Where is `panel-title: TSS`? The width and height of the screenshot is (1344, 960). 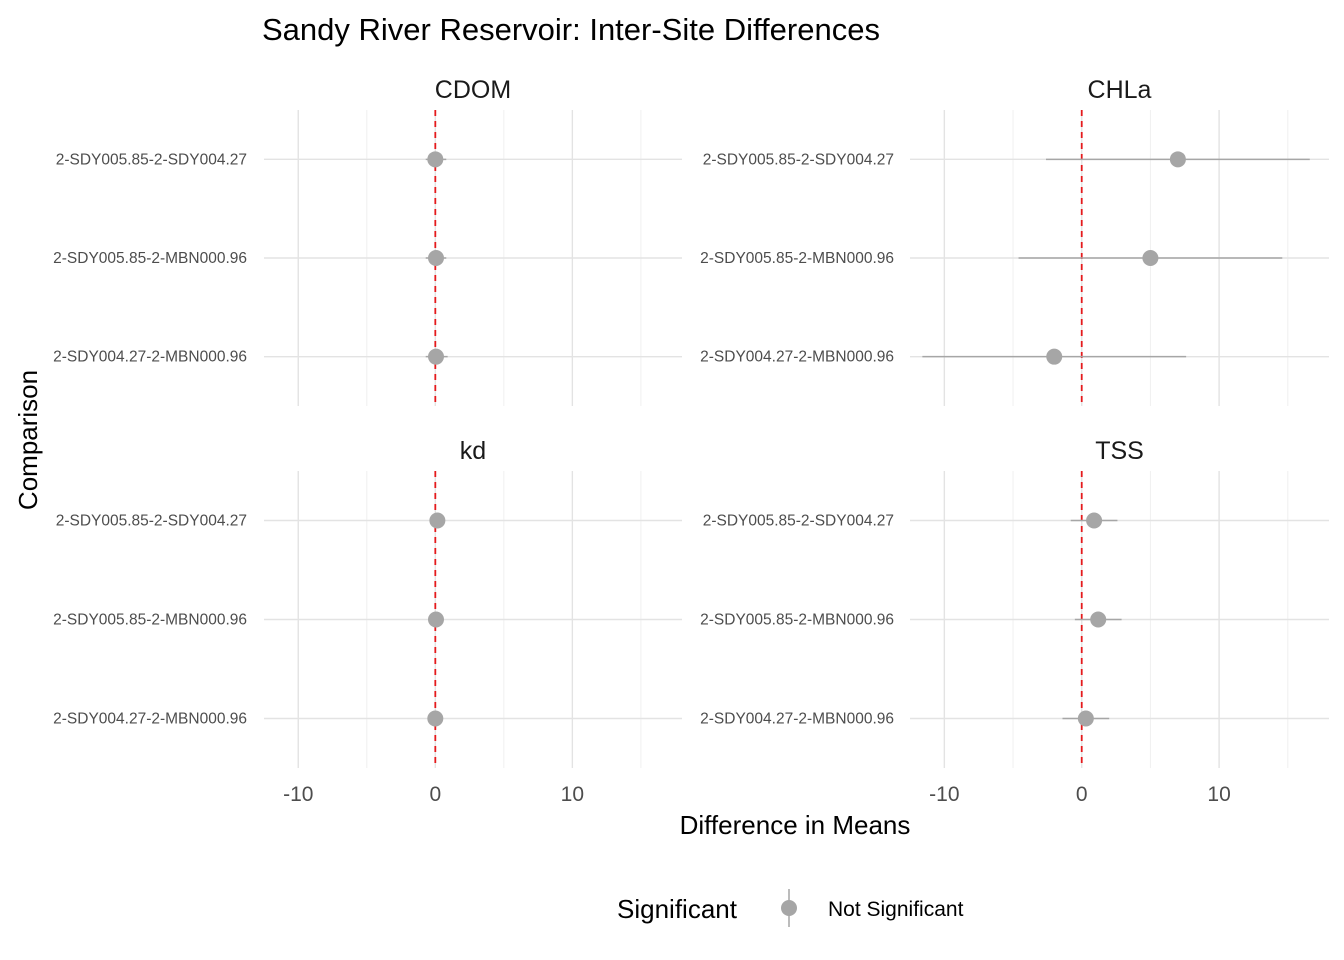 panel-title: TSS is located at coordinates (1119, 451).